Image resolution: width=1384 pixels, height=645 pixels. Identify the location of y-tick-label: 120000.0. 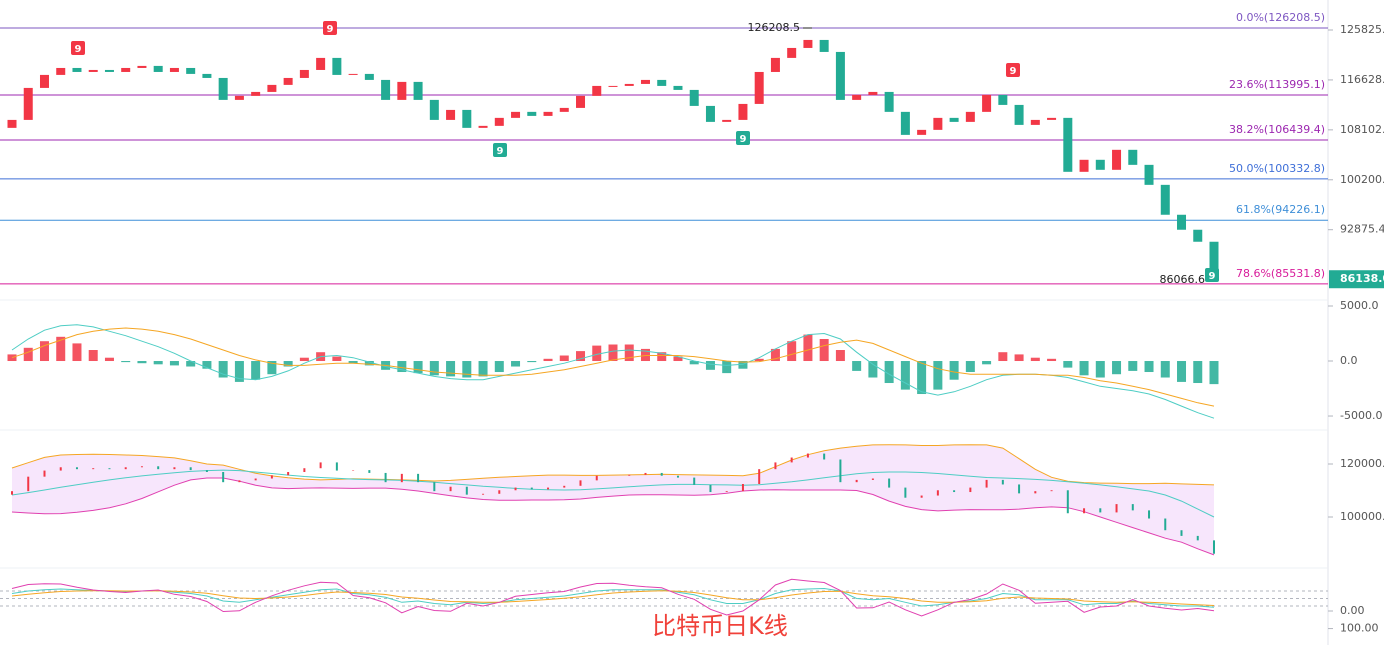
(1362, 463).